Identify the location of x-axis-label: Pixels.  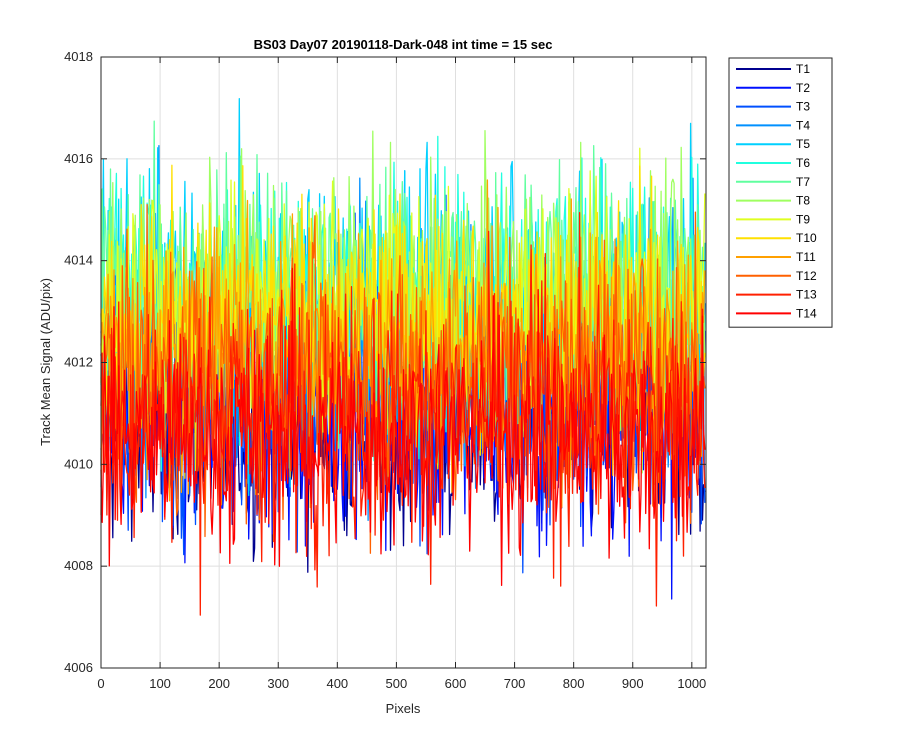
(403, 708).